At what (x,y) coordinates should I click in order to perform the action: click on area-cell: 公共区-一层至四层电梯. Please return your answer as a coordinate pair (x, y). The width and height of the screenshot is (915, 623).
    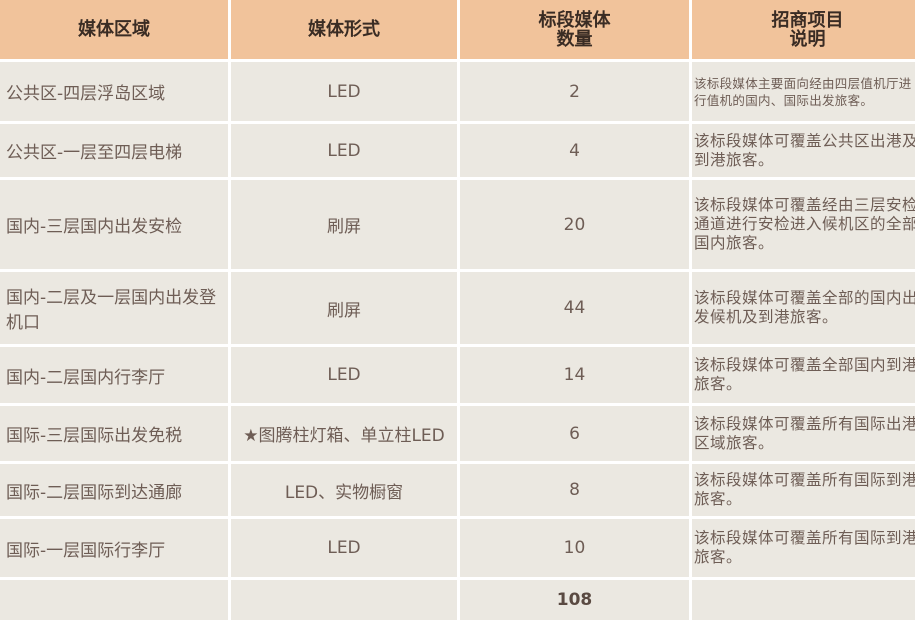
    Looking at the image, I should click on (114, 150).